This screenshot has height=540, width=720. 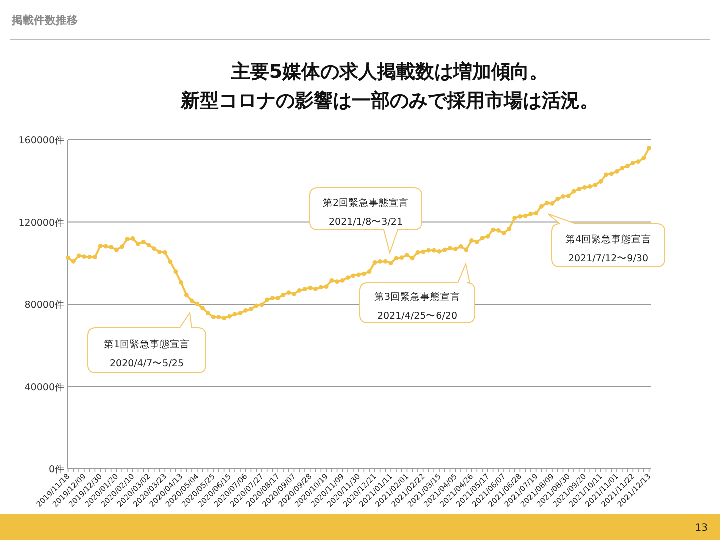 What do you see at coordinates (366, 212) in the screenshot?
I see `annotation: 第2回緊急事態宣言 2021/1/8〜3/21` at bounding box center [366, 212].